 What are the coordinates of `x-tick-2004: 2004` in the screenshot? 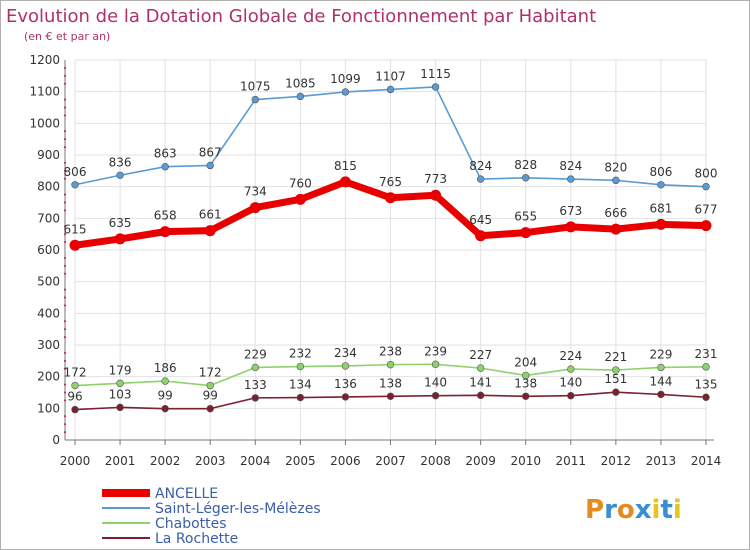 It's located at (255, 461).